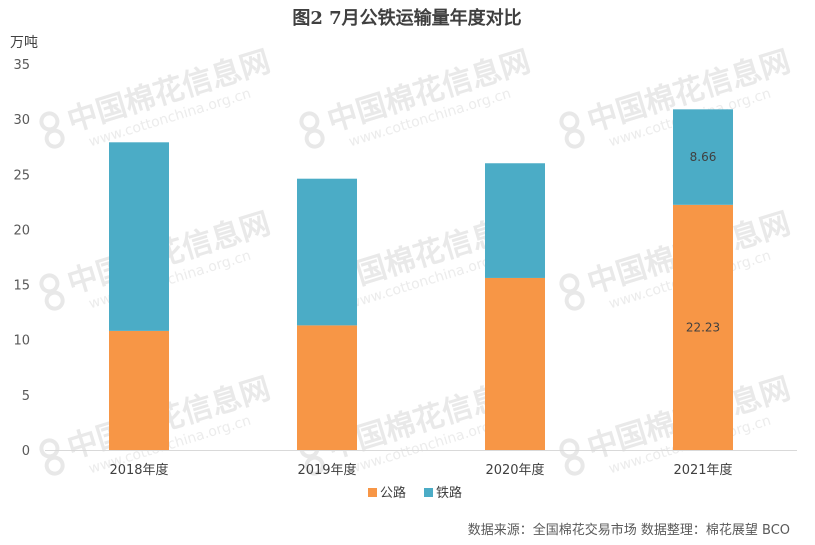 Image resolution: width=815 pixels, height=545 pixels. I want to click on legend-label-1: 铁路, so click(449, 493).